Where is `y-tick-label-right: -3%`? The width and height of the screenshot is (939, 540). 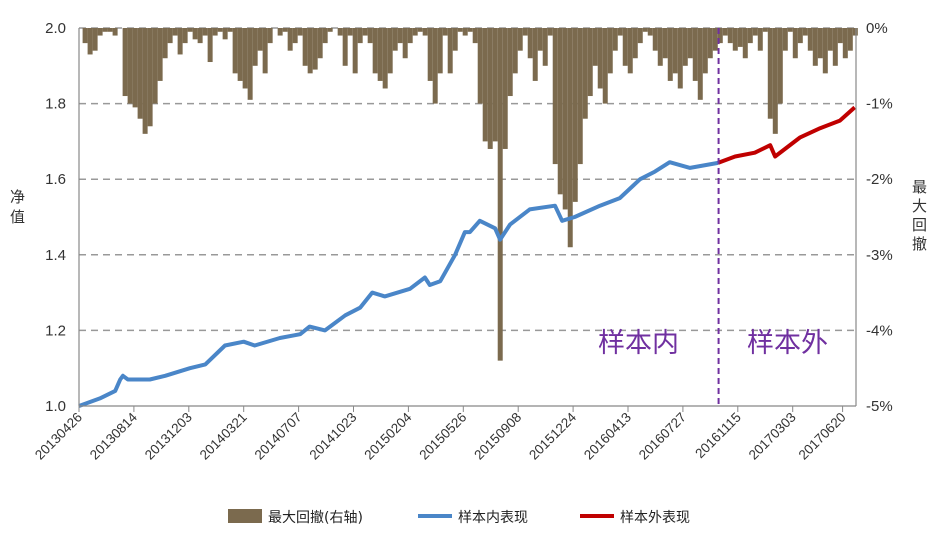
y-tick-label-right: -3% is located at coordinates (879, 255).